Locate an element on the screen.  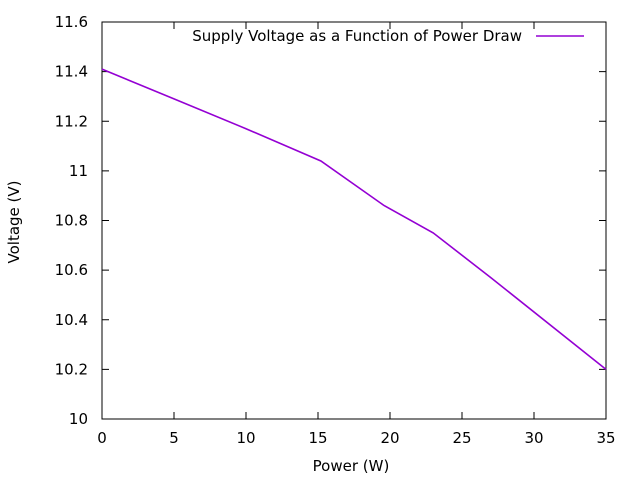
y-tick-label: 11.4 is located at coordinates (71, 72).